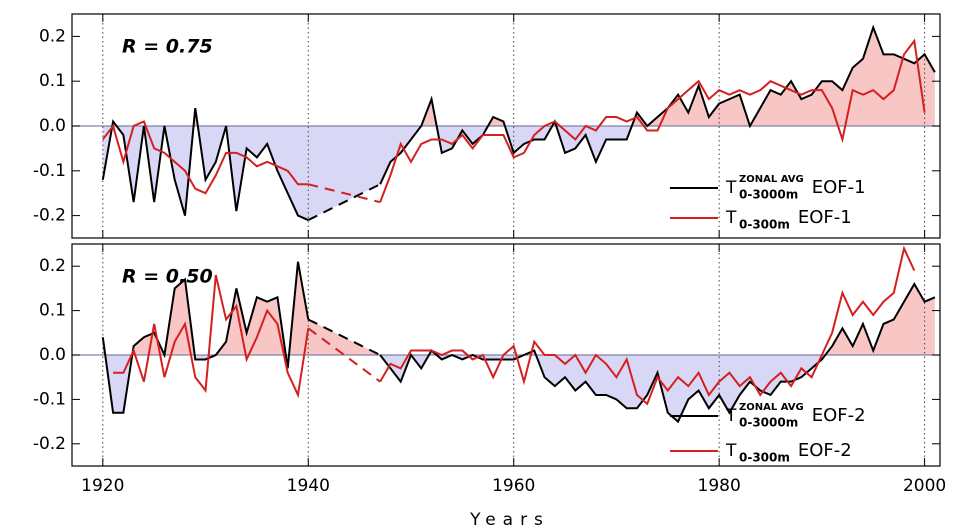 The width and height of the screenshot is (972, 530). What do you see at coordinates (308, 486) in the screenshot?
I see `x-tick-label: 1940` at bounding box center [308, 486].